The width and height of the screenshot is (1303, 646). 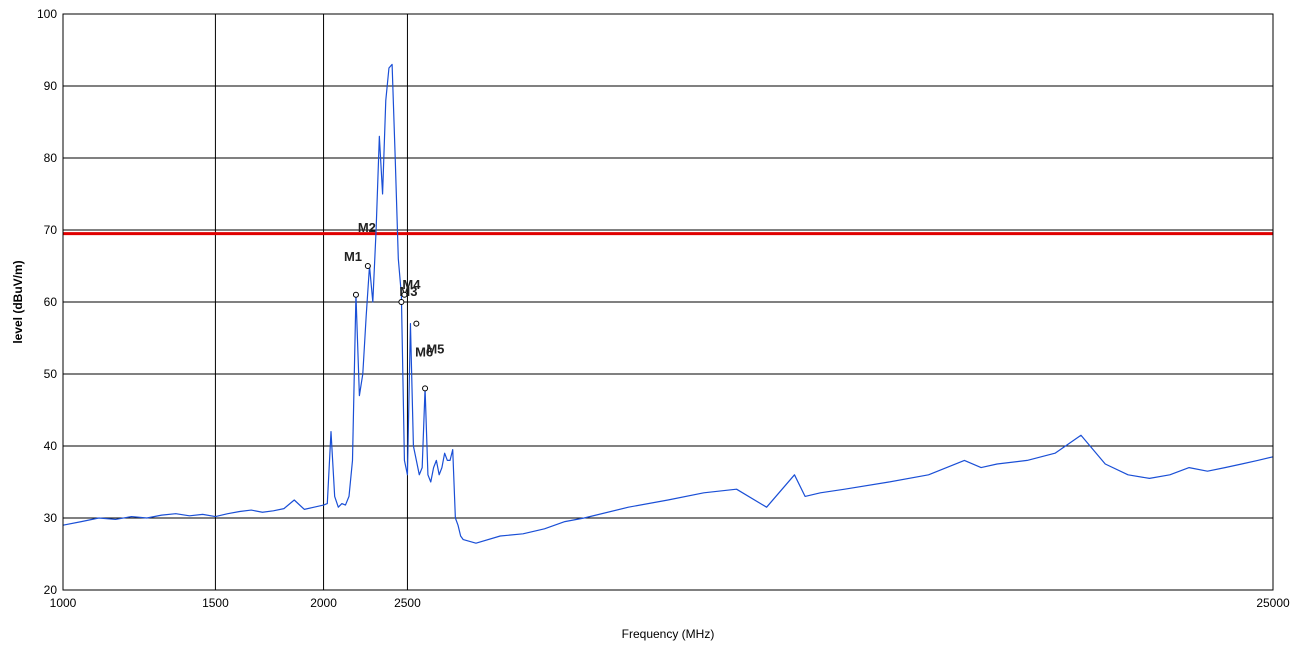 I want to click on x-tick-label: 2500, so click(x=407, y=603).